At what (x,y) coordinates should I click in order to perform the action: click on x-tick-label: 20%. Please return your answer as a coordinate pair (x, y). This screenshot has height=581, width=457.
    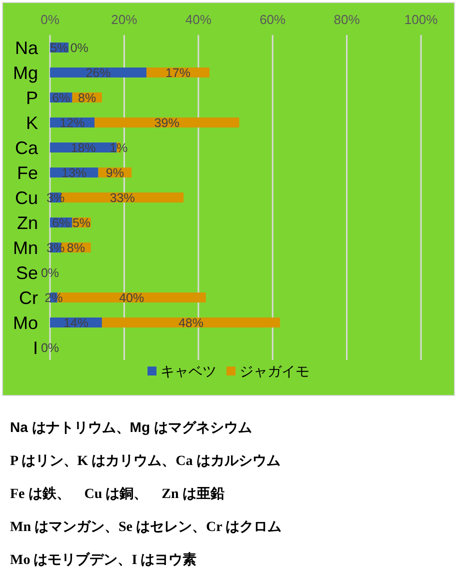
    Looking at the image, I should click on (124, 19).